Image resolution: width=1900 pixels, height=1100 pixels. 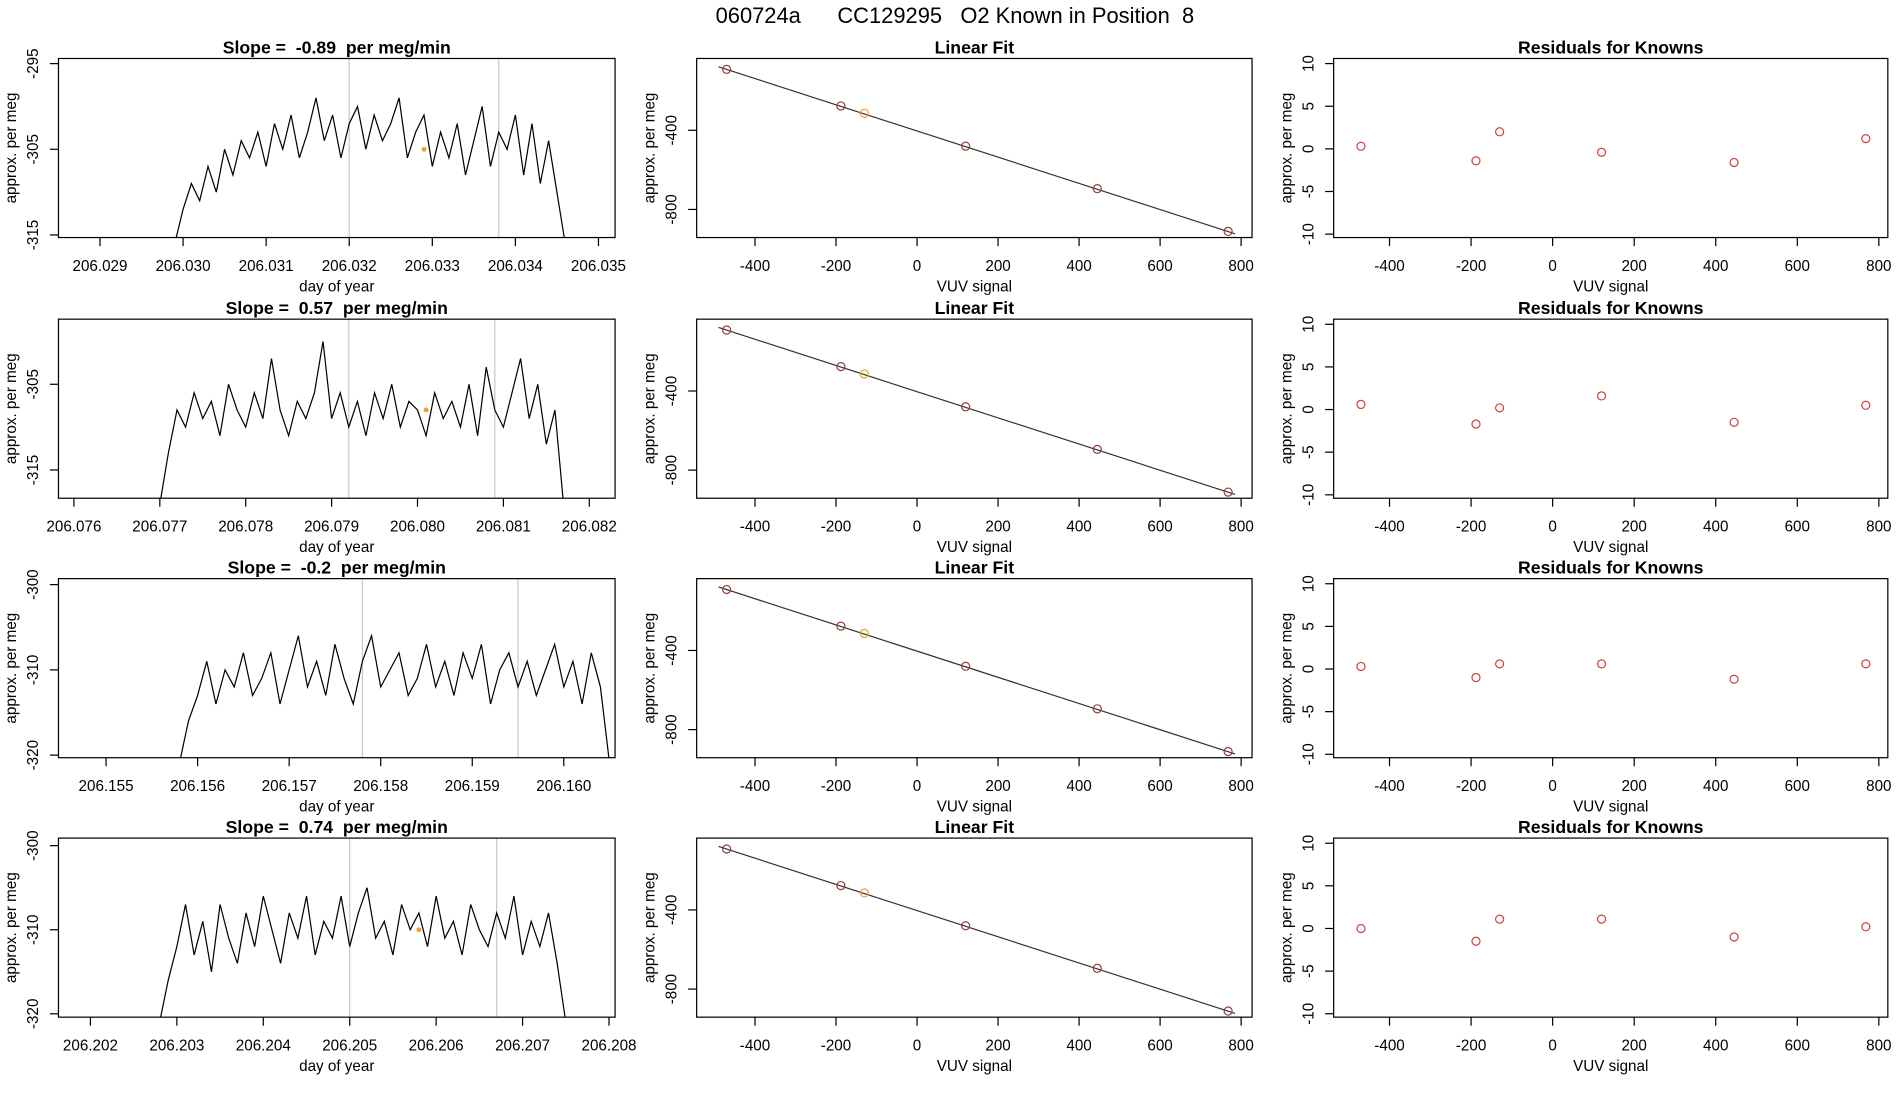 I want to click on x-tick-label: 206.203, so click(x=176, y=1045).